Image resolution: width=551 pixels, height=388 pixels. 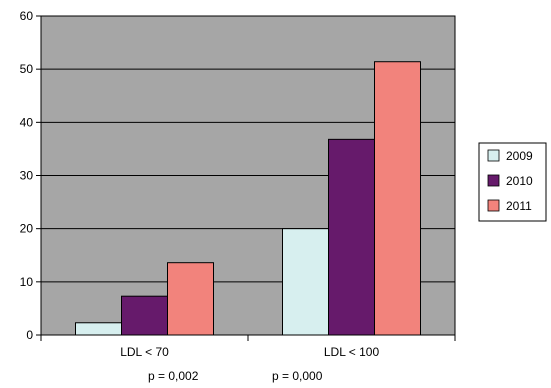 What do you see at coordinates (27, 176) in the screenshot?
I see `y-tick-label: 30` at bounding box center [27, 176].